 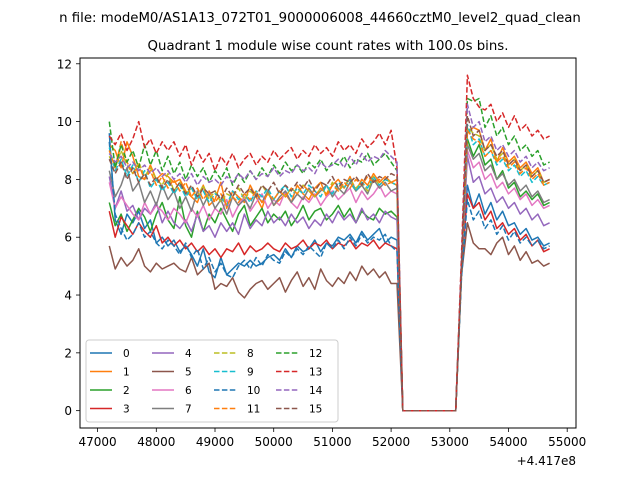 I want to click on legend-label-13: 13, so click(x=315, y=373).